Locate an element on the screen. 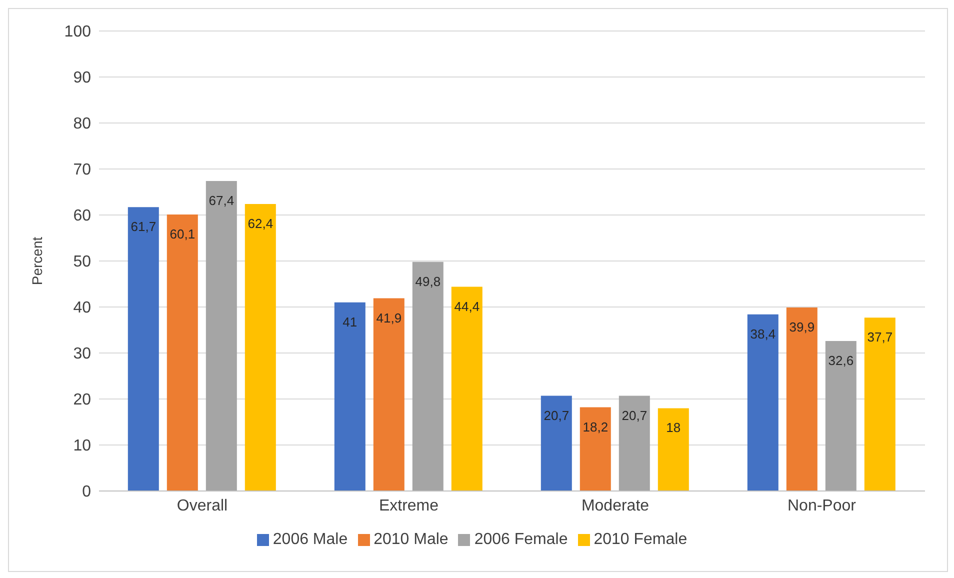 This screenshot has width=954, height=578. legend-label: 2010 Male is located at coordinates (411, 539).